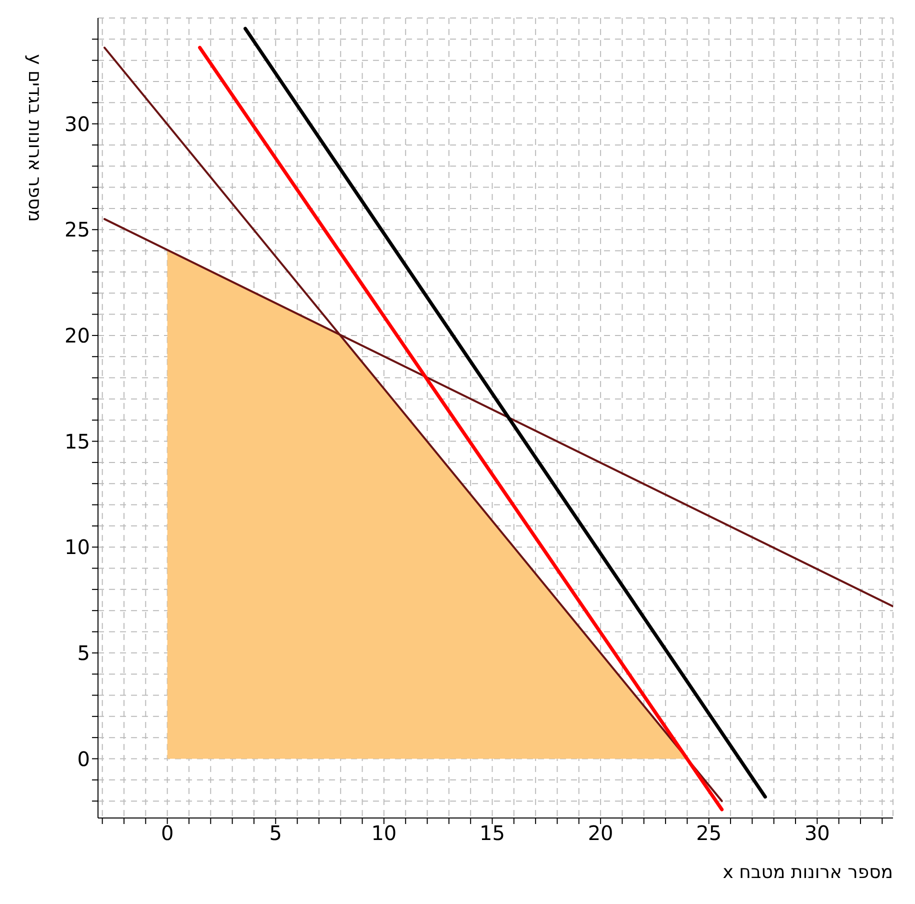 The width and height of the screenshot is (915, 904). Describe the element at coordinates (77, 441) in the screenshot. I see `y-tick-label: 15` at that location.